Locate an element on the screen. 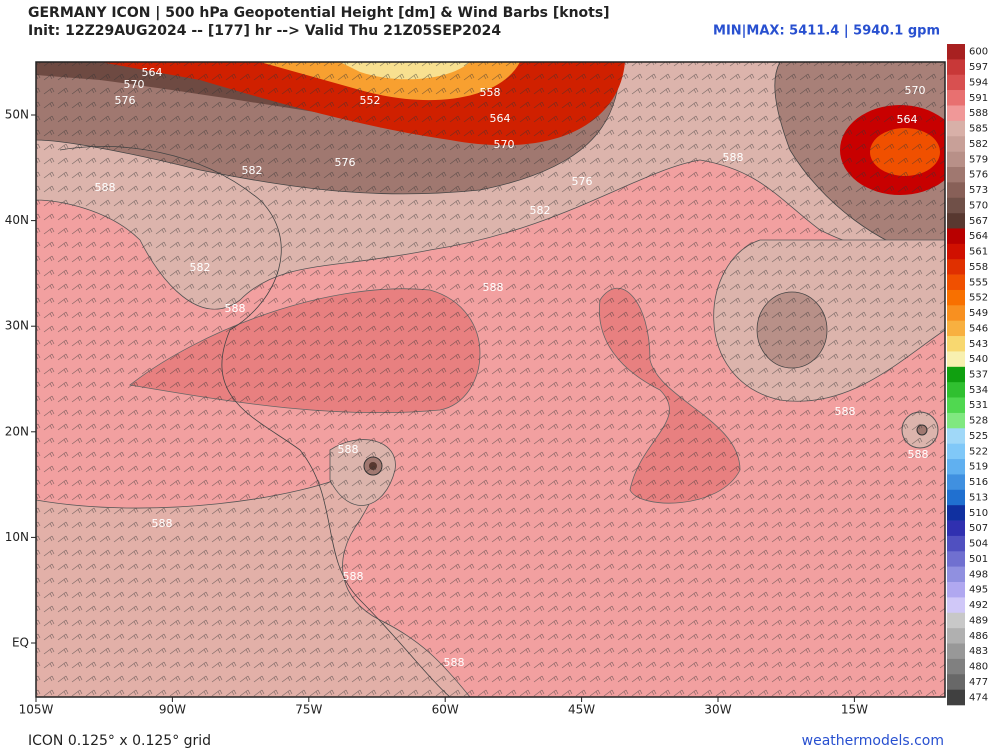 This screenshot has width=1000, height=754. lat-label: EQ is located at coordinates (20, 643).